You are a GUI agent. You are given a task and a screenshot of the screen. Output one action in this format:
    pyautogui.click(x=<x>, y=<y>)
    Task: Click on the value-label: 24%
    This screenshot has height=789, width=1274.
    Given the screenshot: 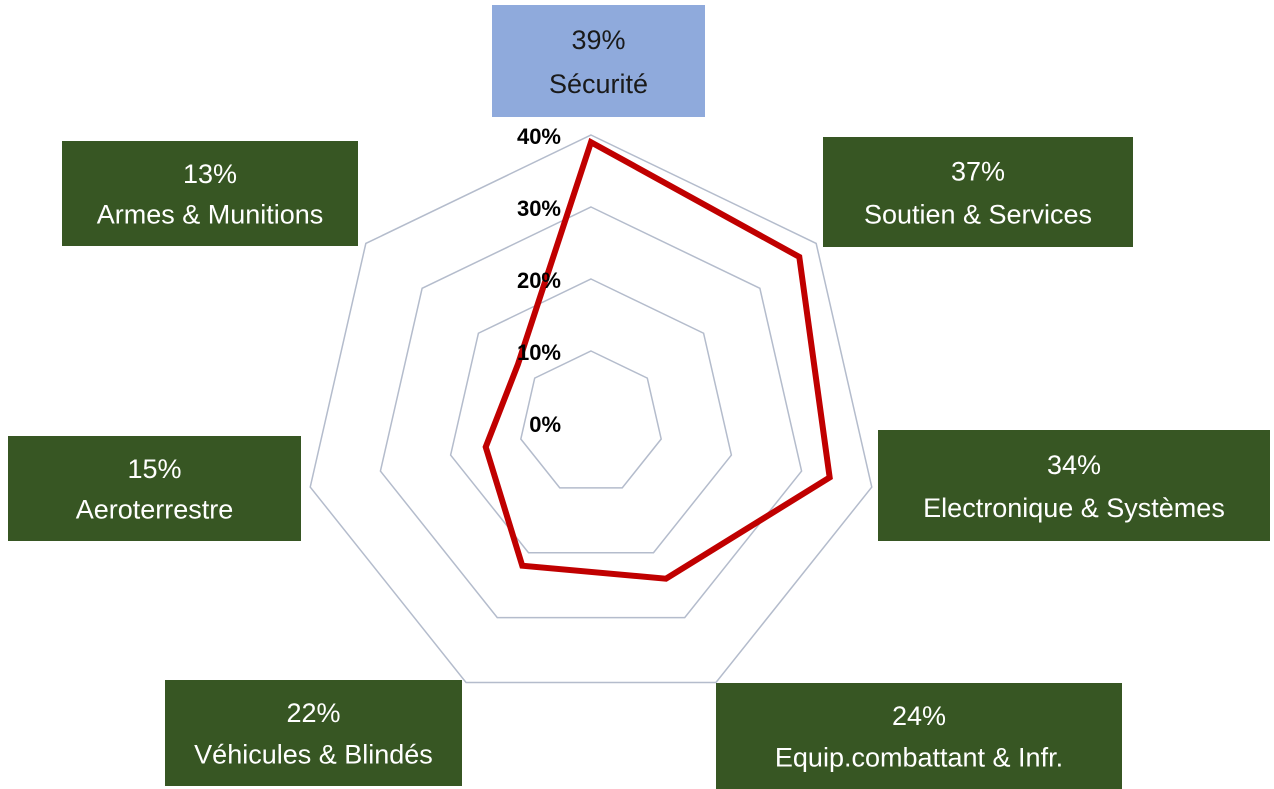 What is the action you would take?
    pyautogui.click(x=919, y=716)
    